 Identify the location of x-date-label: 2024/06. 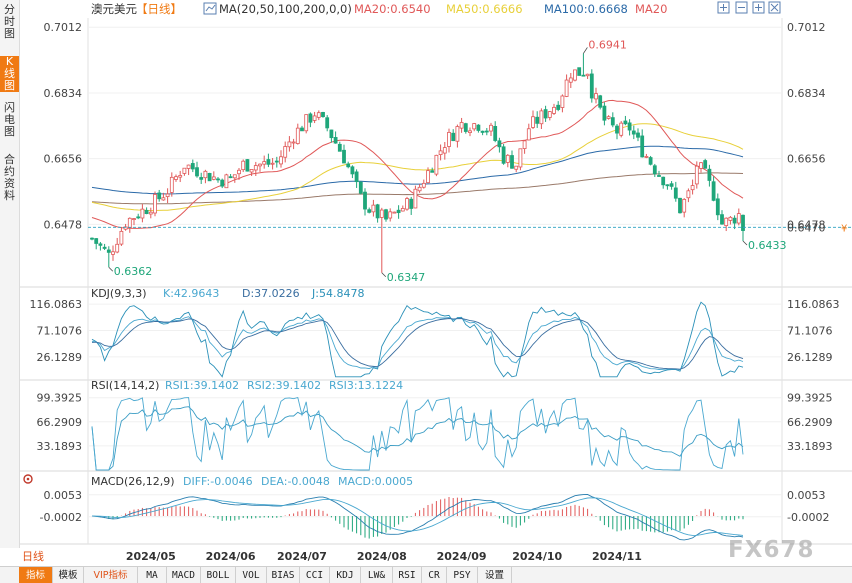
(231, 556).